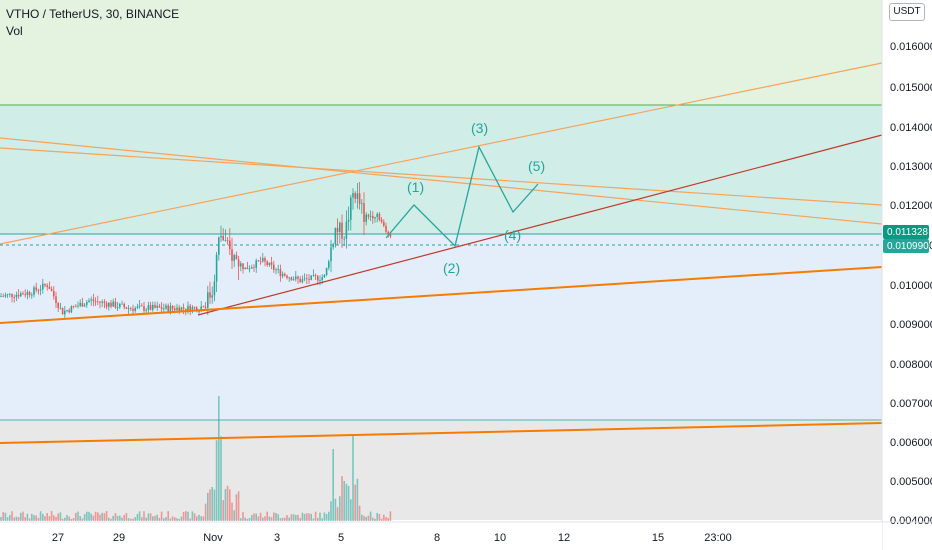  Describe the element at coordinates (92, 23) in the screenshot. I see `chart-legend: VTHO / TetherUS, 30, BINANCE Vol` at that location.